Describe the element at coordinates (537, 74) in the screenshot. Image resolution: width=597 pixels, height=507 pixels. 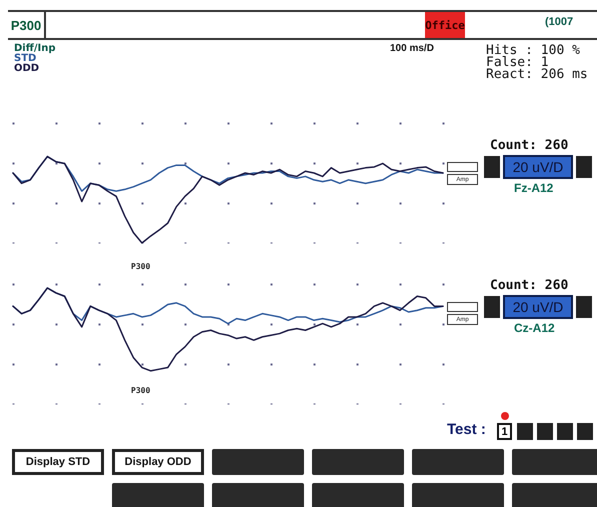
I see `text: React: 206 ms` at that location.